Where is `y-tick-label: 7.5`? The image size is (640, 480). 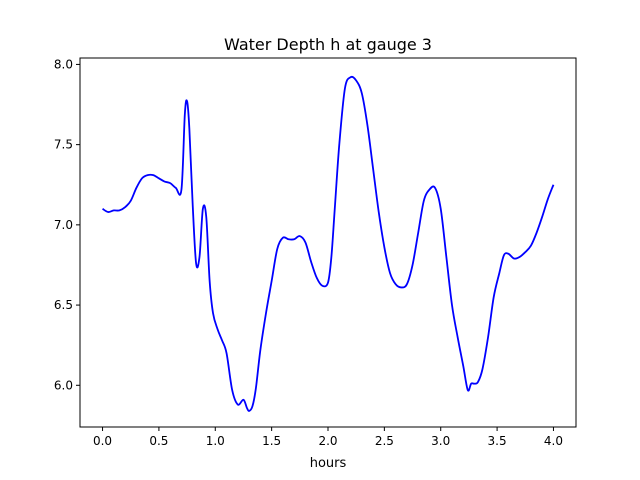 y-tick-label: 7.5 is located at coordinates (63, 145).